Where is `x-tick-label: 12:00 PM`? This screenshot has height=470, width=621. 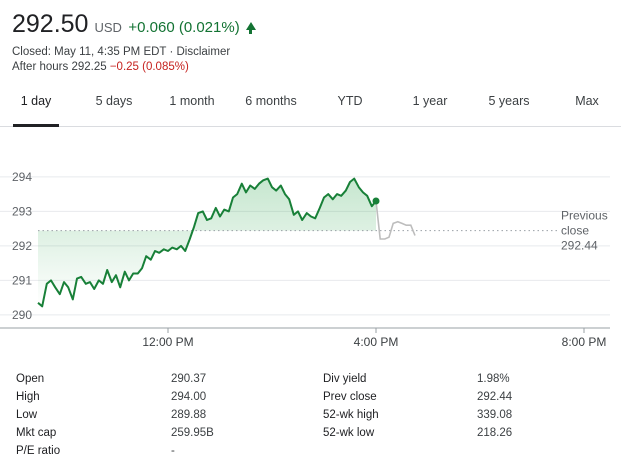 x-tick-label: 12:00 PM is located at coordinates (167, 342).